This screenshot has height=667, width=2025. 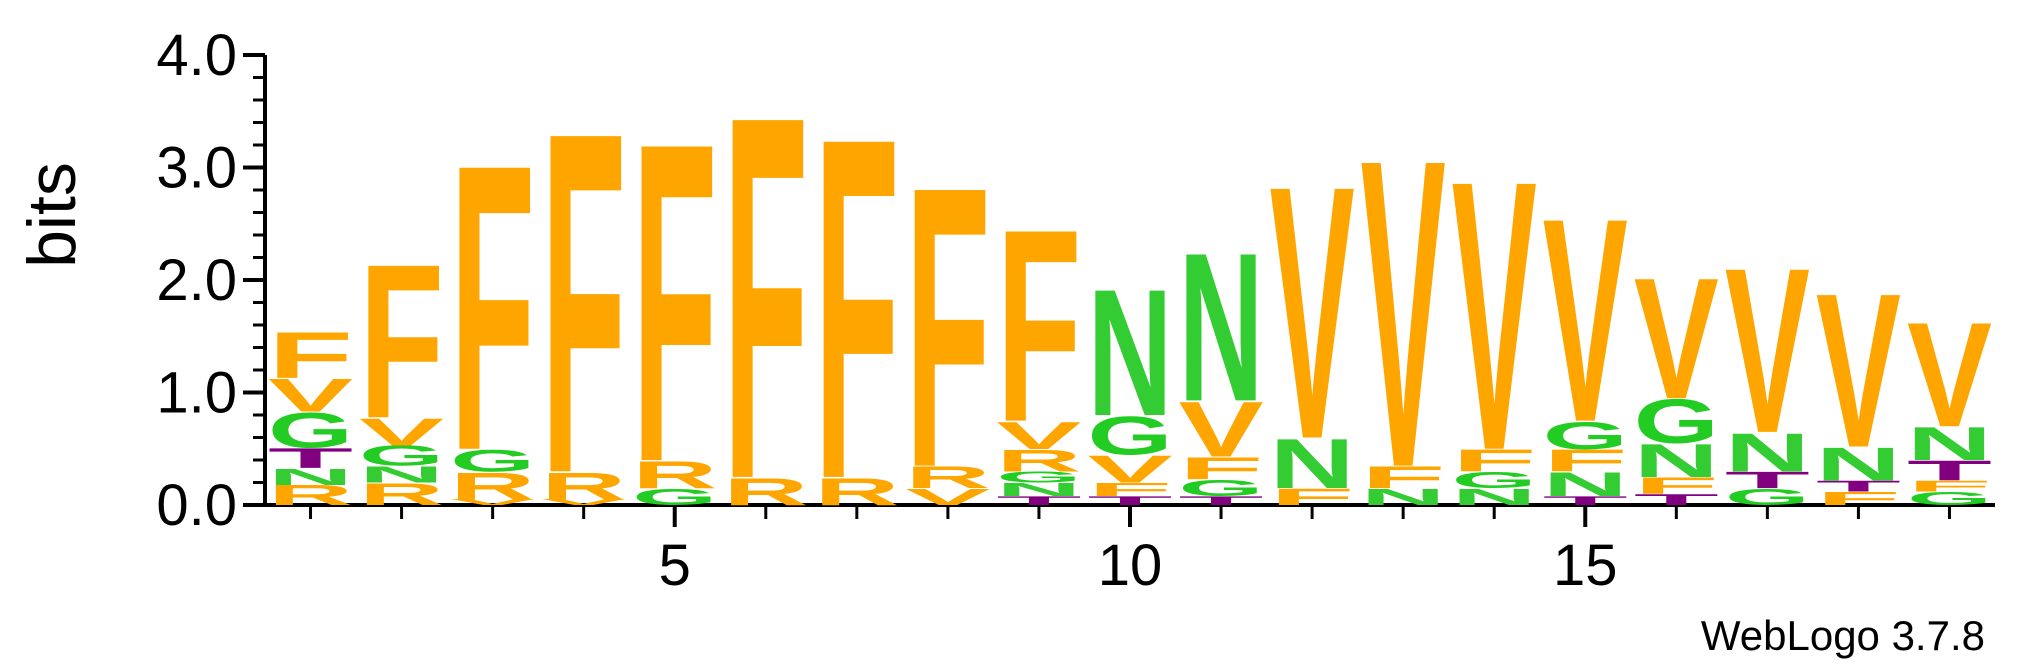 What do you see at coordinates (196, 55) in the screenshot?
I see `y-tick-label: 4.0` at bounding box center [196, 55].